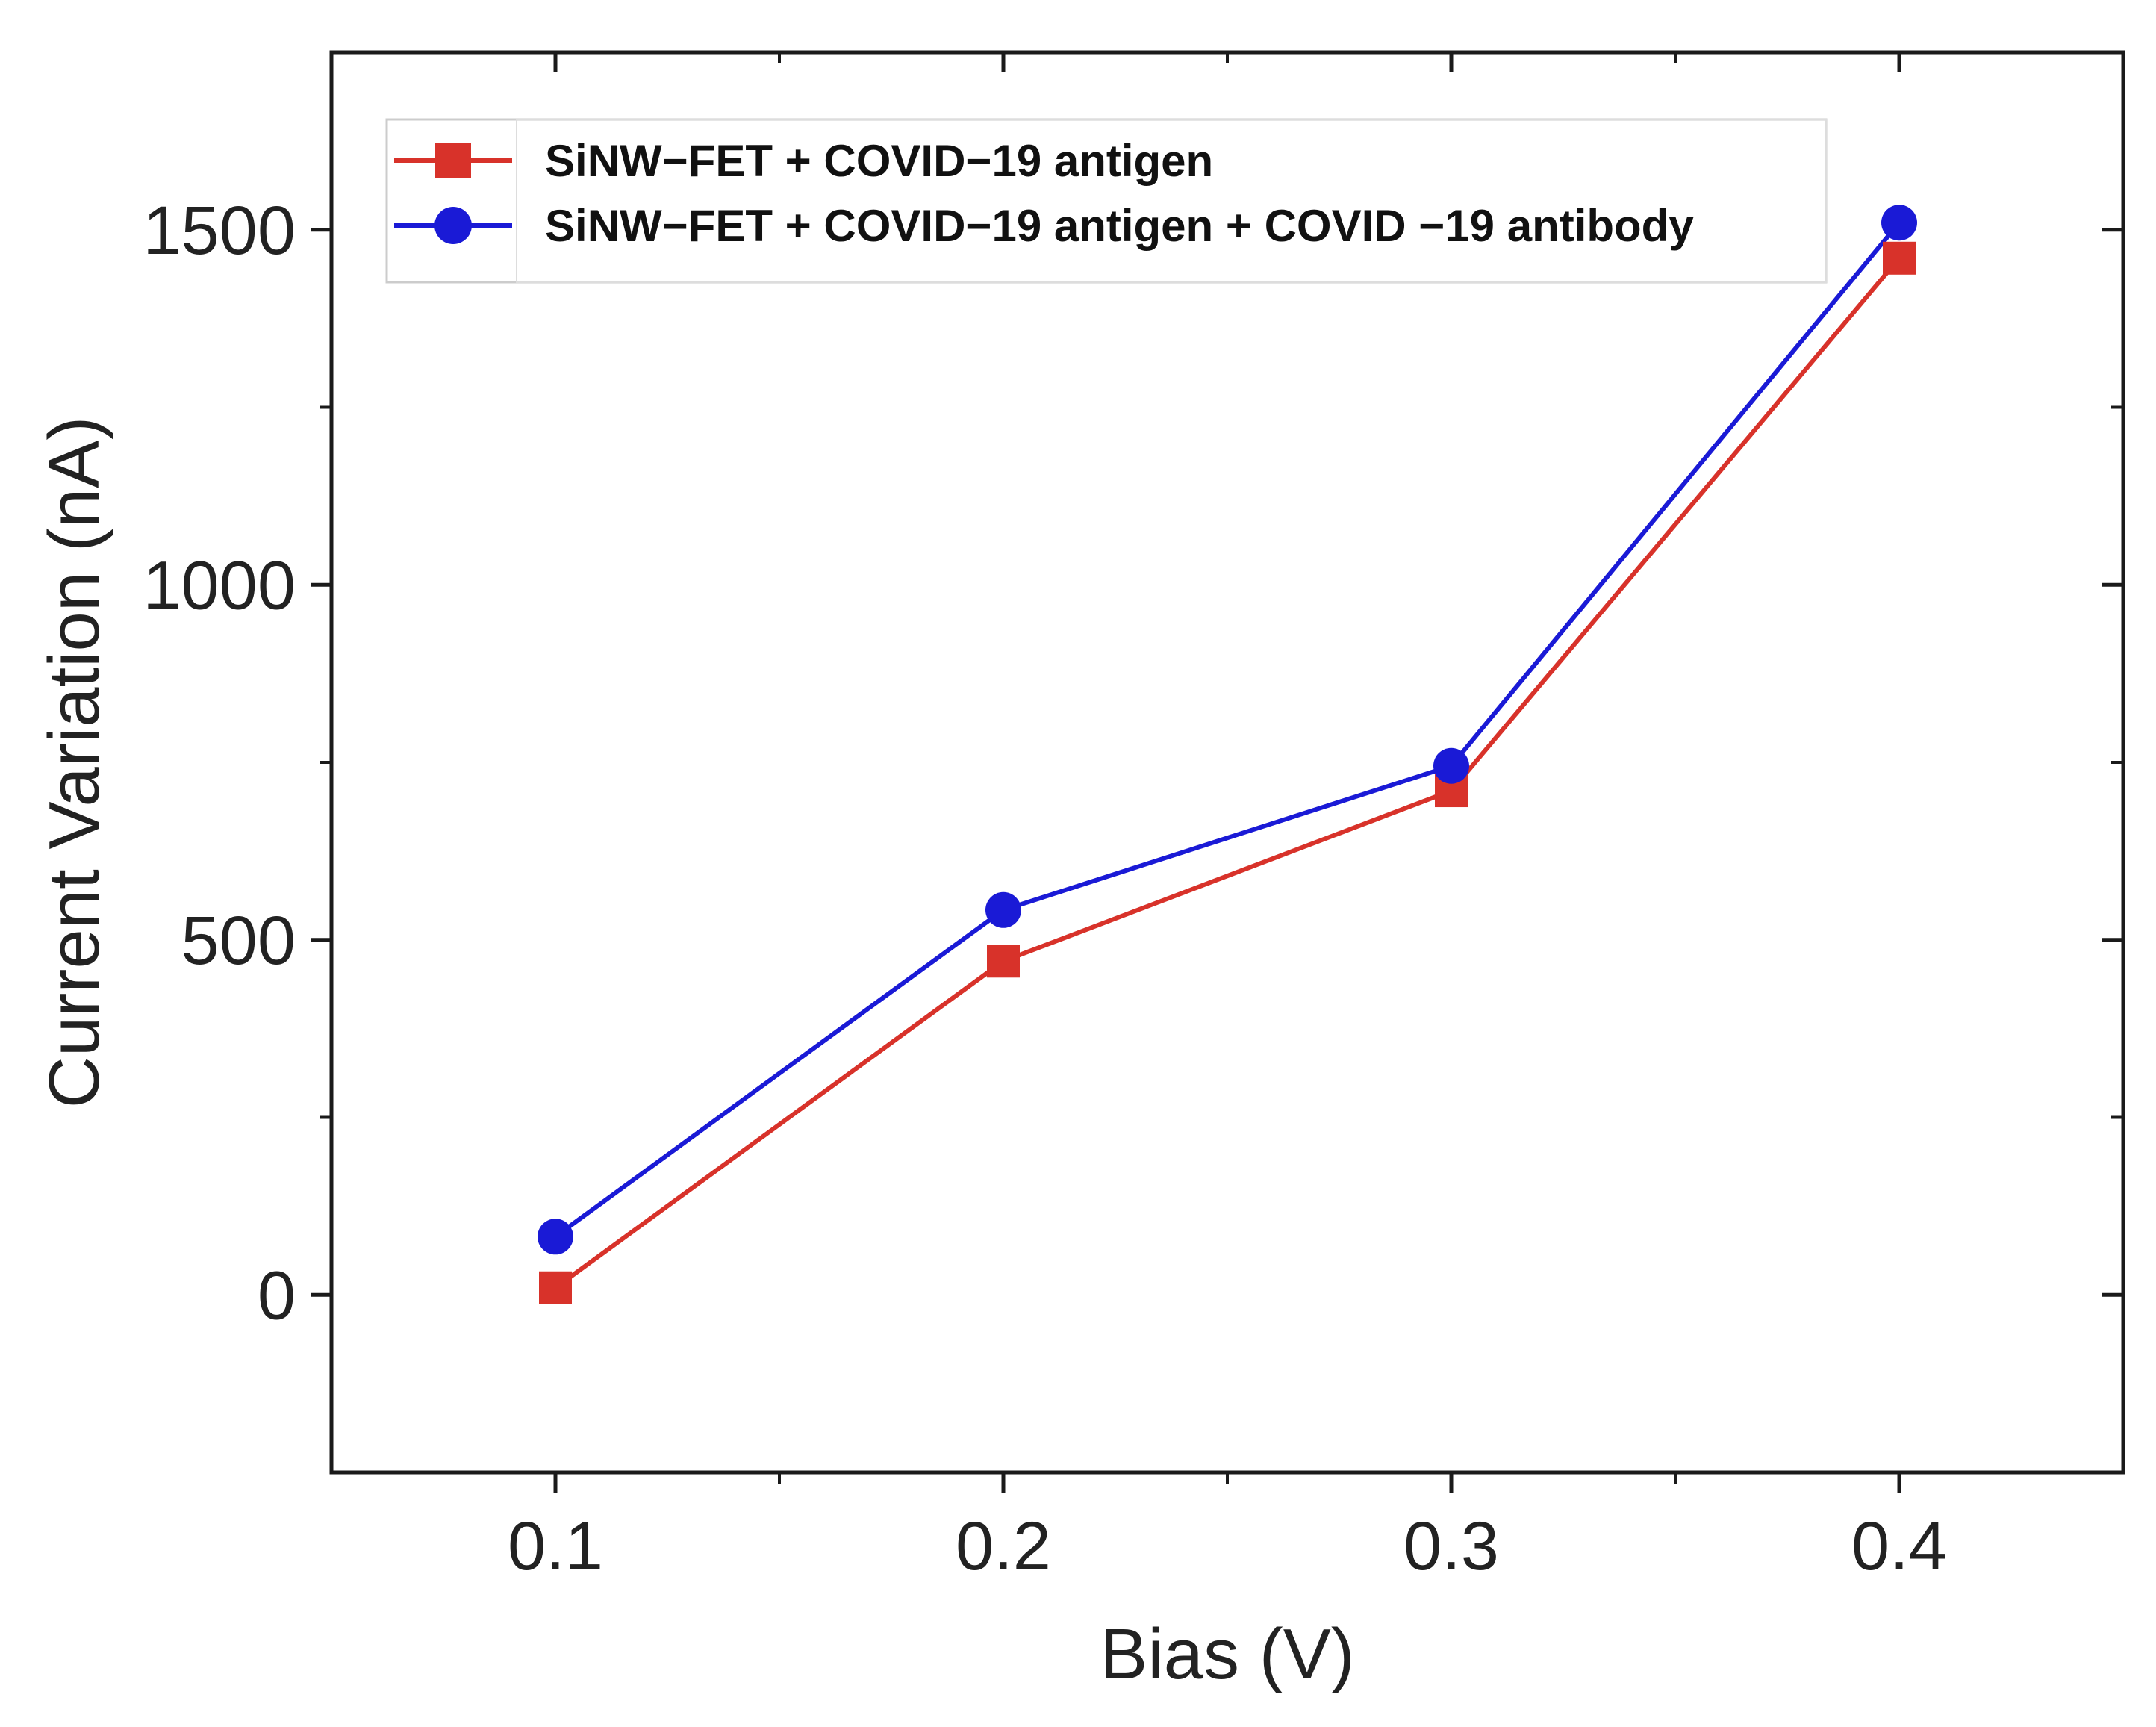 The width and height of the screenshot is (2156, 1727). I want to click on y-tick-label: 500, so click(238, 941).